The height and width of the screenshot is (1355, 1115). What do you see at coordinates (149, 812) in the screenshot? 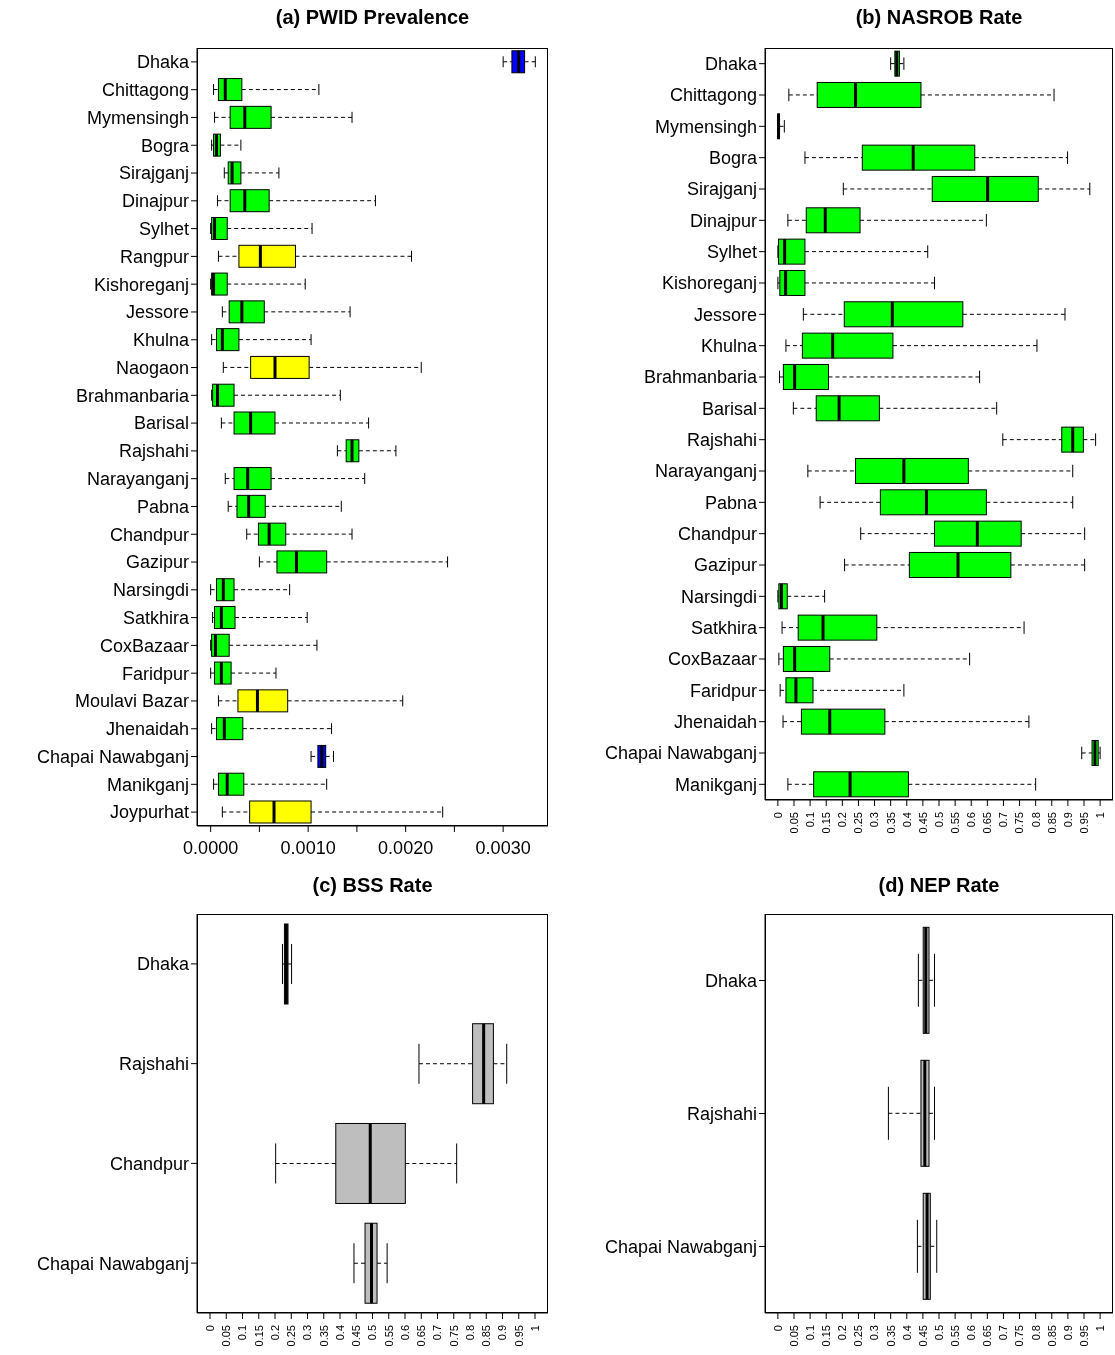
I see `y-tick-label: Joypurhat` at bounding box center [149, 812].